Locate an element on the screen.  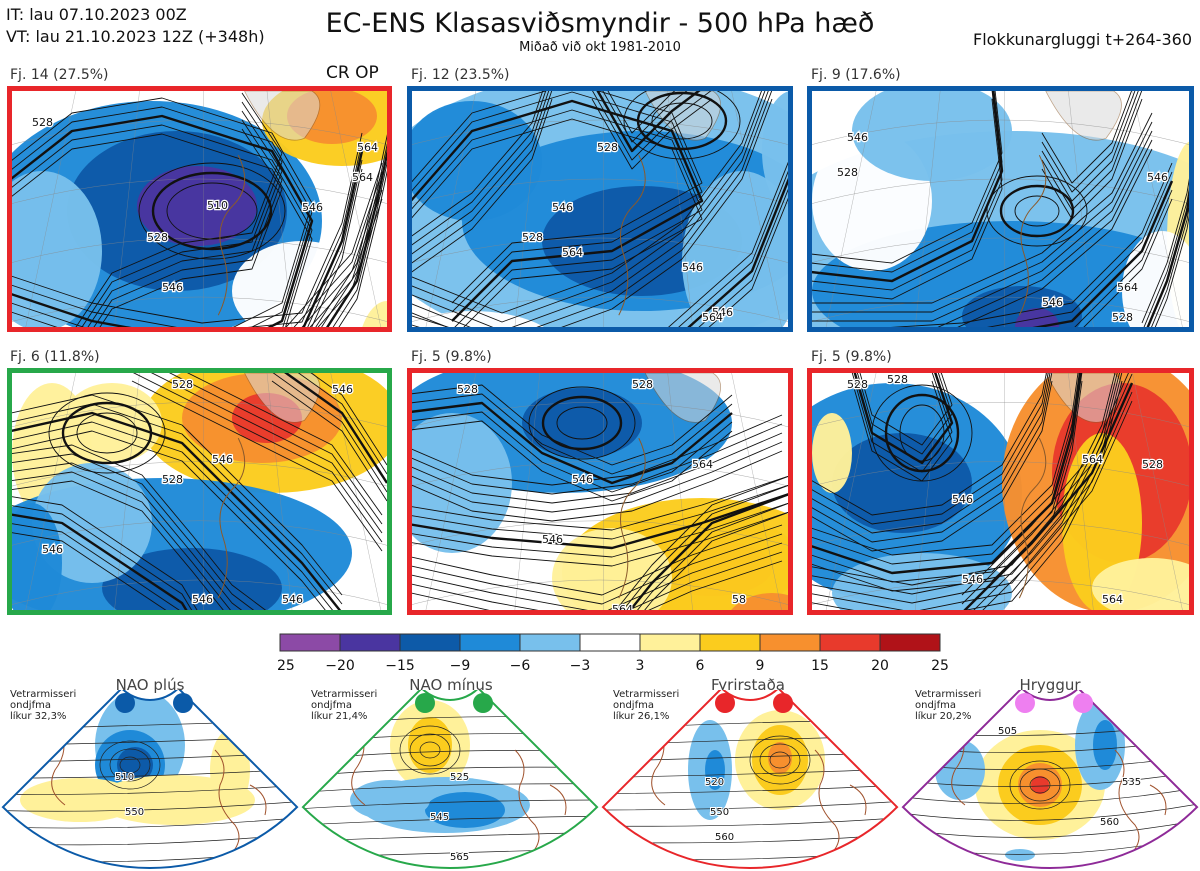
regime-contour-label: 525 is located at coordinates (459, 777).